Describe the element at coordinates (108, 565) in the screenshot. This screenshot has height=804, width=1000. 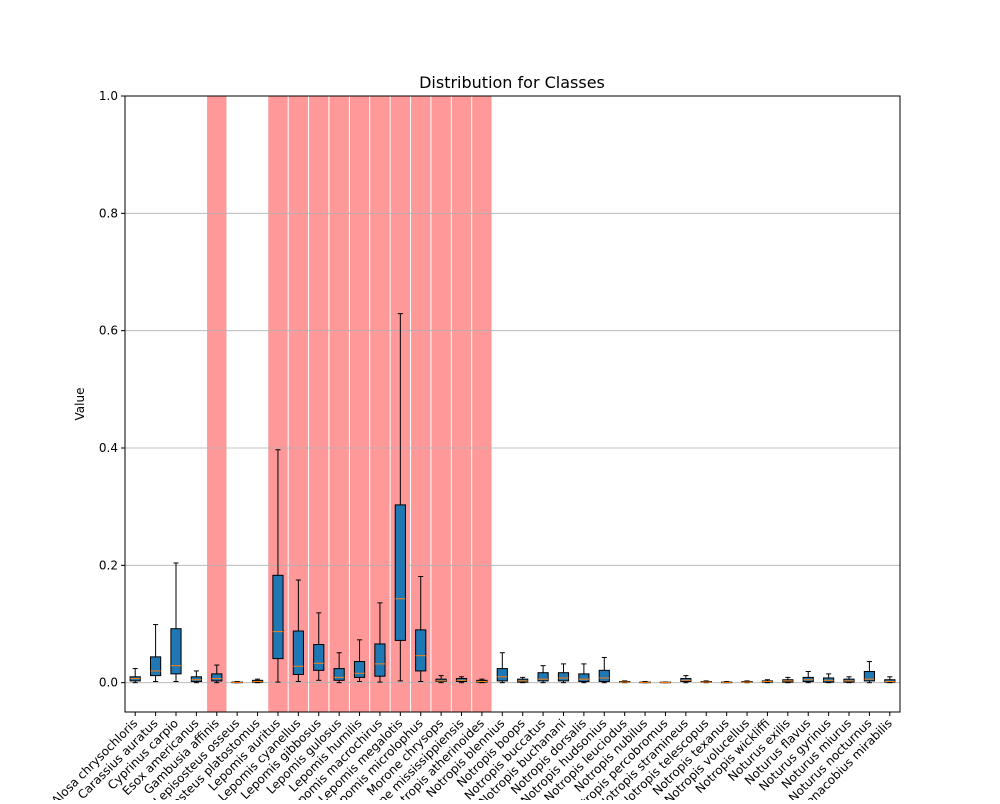
I see `y-tick-label: 0.2` at that location.